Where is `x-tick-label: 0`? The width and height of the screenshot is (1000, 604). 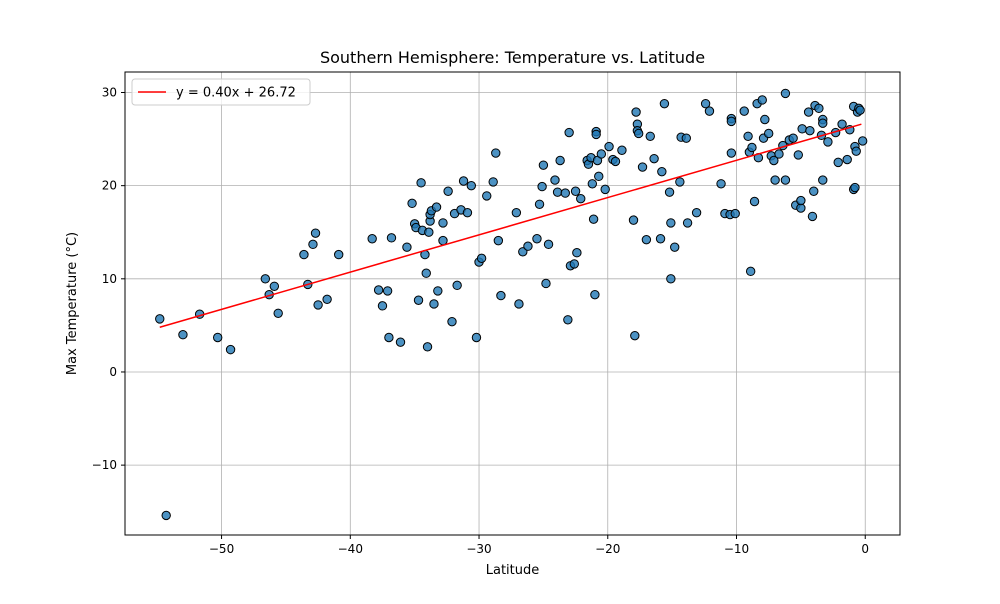 x-tick-label: 0 is located at coordinates (865, 549).